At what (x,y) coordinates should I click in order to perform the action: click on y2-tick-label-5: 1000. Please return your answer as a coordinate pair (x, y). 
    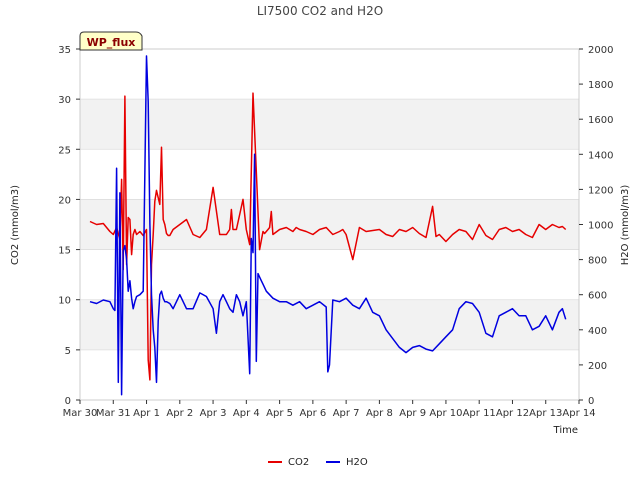
    Looking at the image, I should click on (600, 226).